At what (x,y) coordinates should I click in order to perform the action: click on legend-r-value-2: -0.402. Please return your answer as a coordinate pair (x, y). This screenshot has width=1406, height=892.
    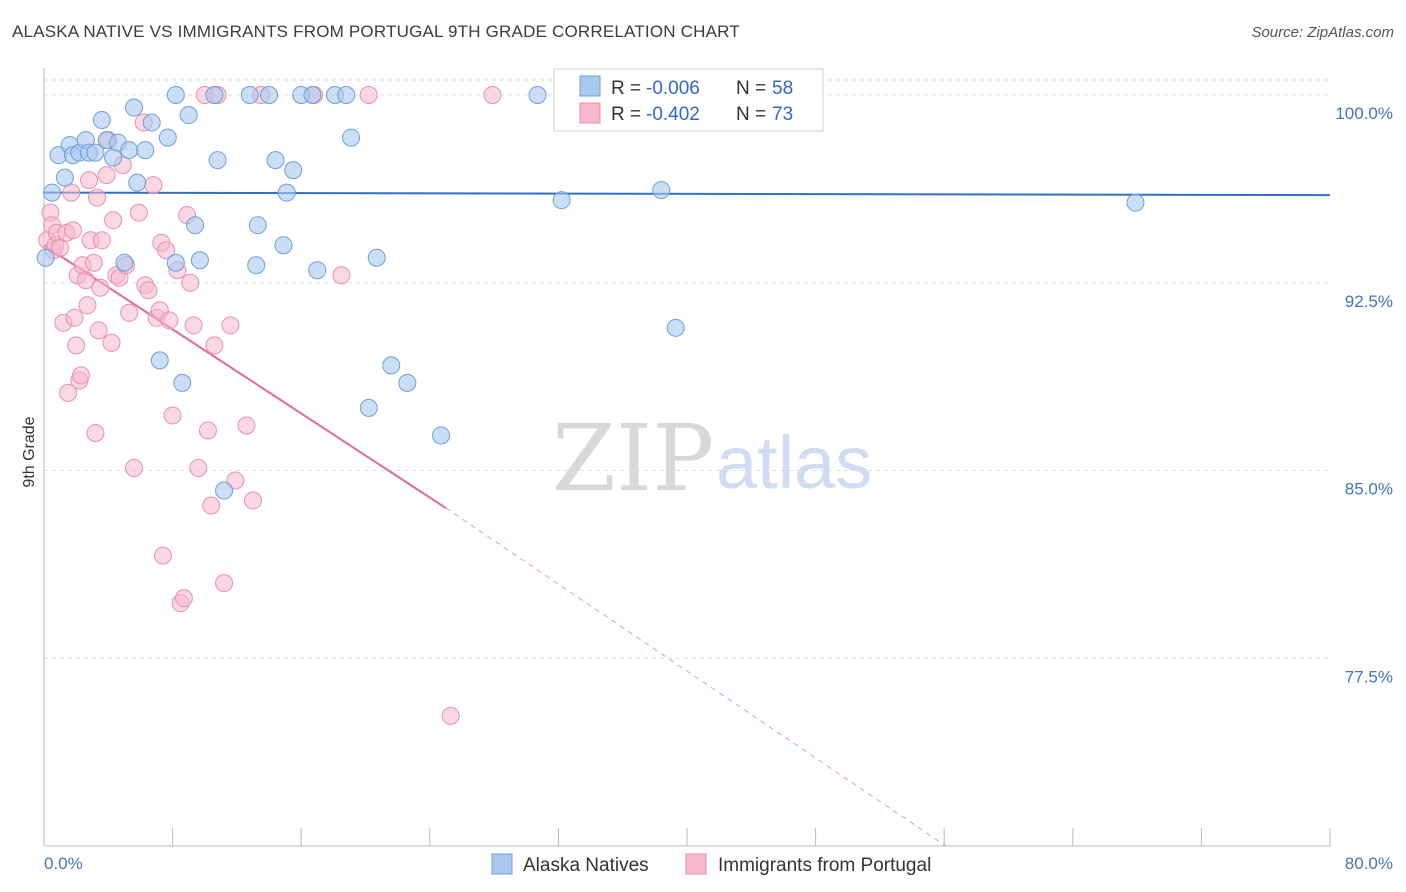
    Looking at the image, I should click on (673, 114).